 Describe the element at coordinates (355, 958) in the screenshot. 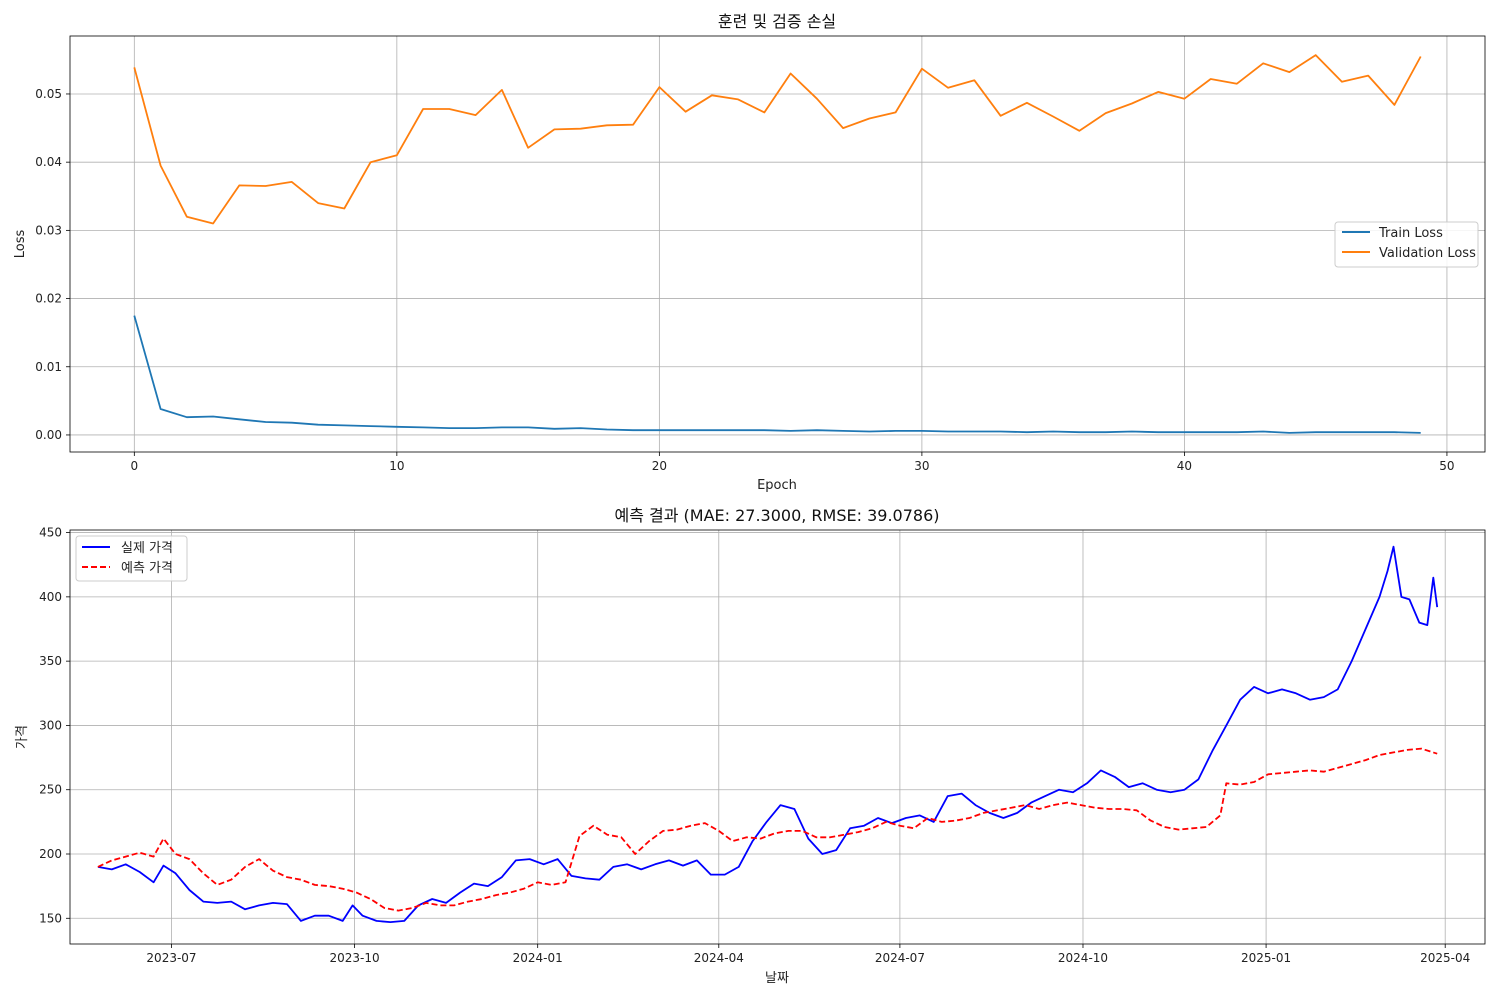

I see `x-tick-label: 2023-10` at that location.